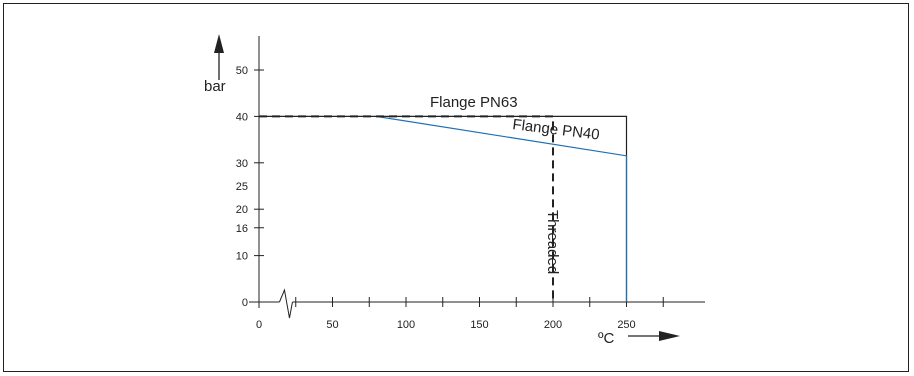 This screenshot has height=376, width=914. I want to click on y-tick-label: 30, so click(242, 164).